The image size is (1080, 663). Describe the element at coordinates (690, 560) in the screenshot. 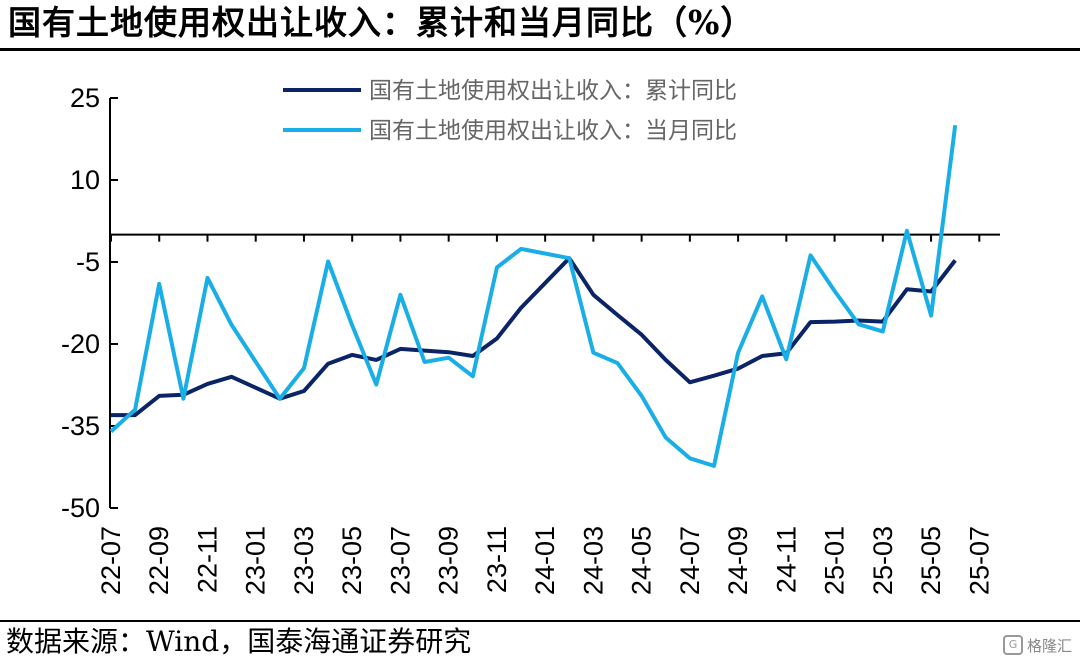

I see `x-tick-label: 24-07` at that location.